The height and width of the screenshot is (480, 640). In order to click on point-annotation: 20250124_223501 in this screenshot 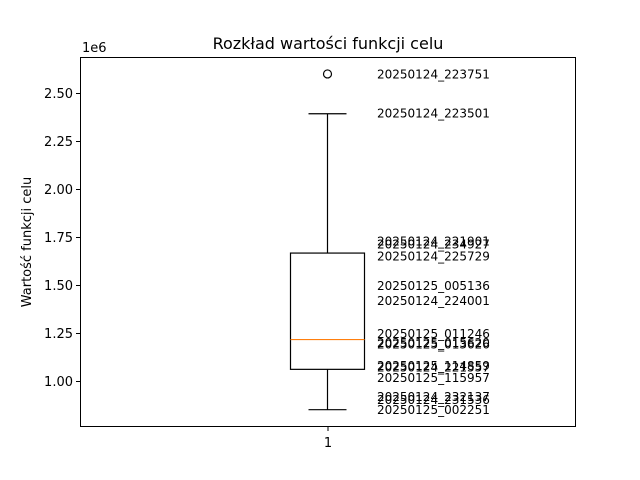, I will do `click(433, 113)`.